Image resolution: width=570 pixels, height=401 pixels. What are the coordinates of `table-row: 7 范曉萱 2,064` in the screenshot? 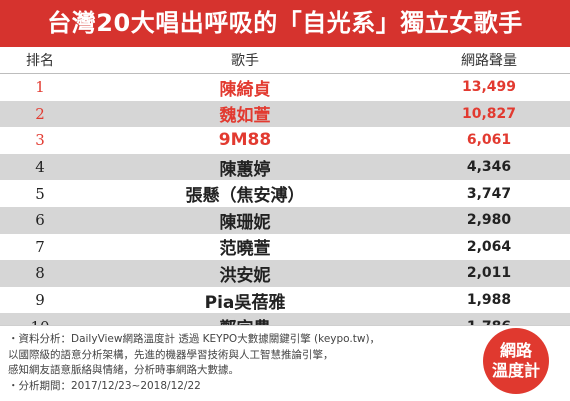 It's located at (285, 247).